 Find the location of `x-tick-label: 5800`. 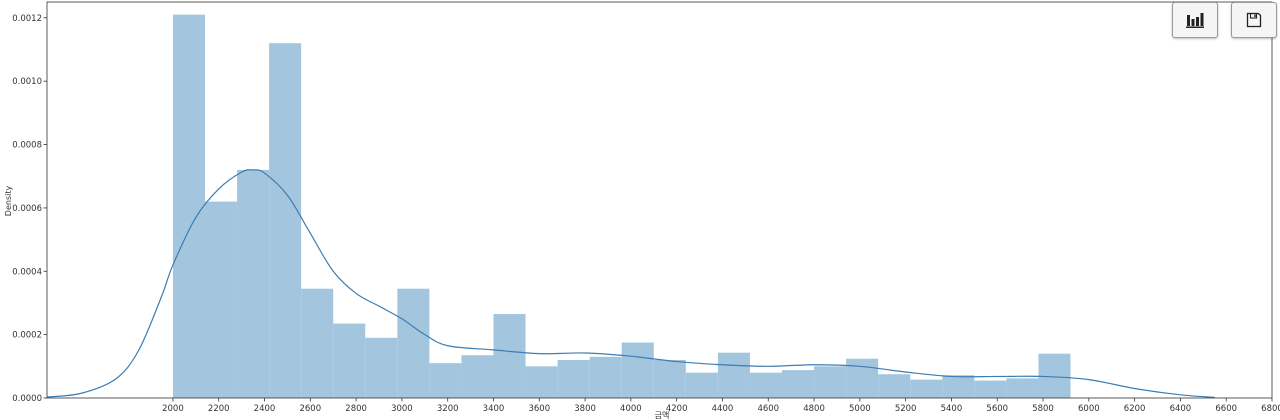

x-tick-label: 5800 is located at coordinates (1043, 409).